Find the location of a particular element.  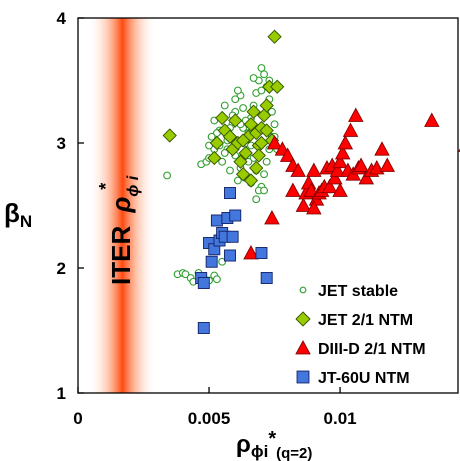

y-axis-label: βN is located at coordinates (18, 214).